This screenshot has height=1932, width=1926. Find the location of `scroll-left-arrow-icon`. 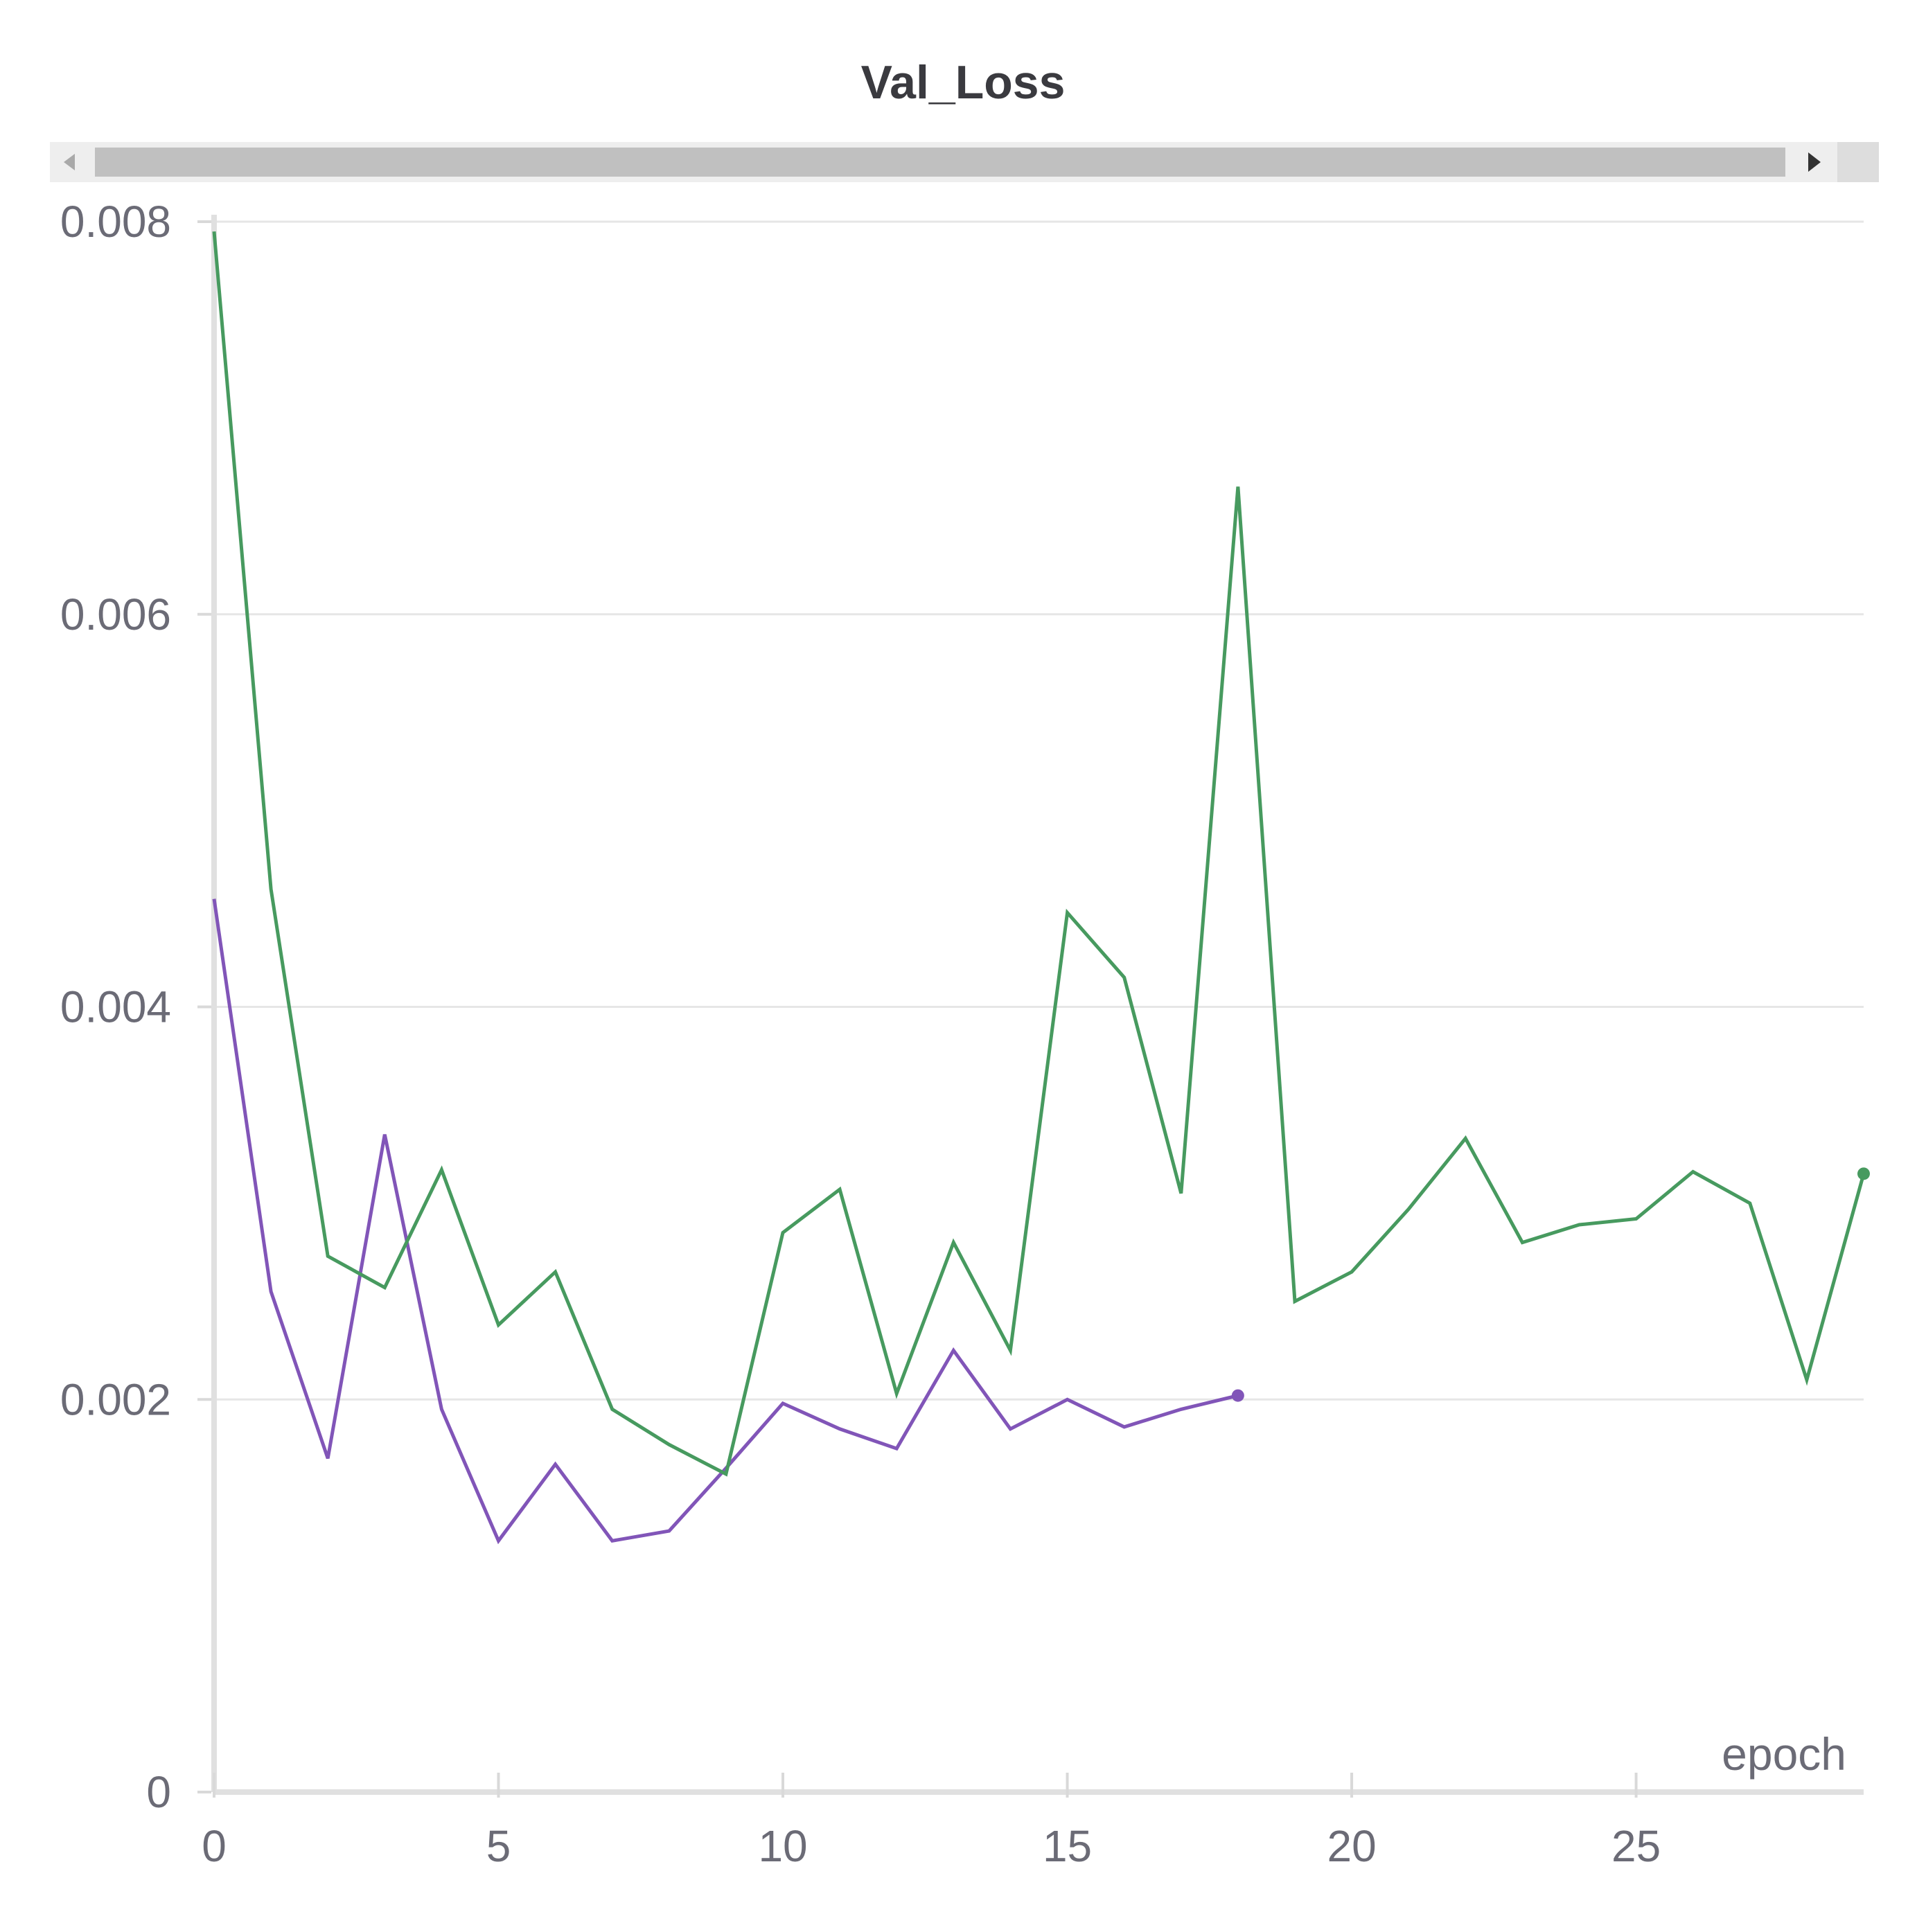

scroll-left-arrow-icon is located at coordinates (69, 162).